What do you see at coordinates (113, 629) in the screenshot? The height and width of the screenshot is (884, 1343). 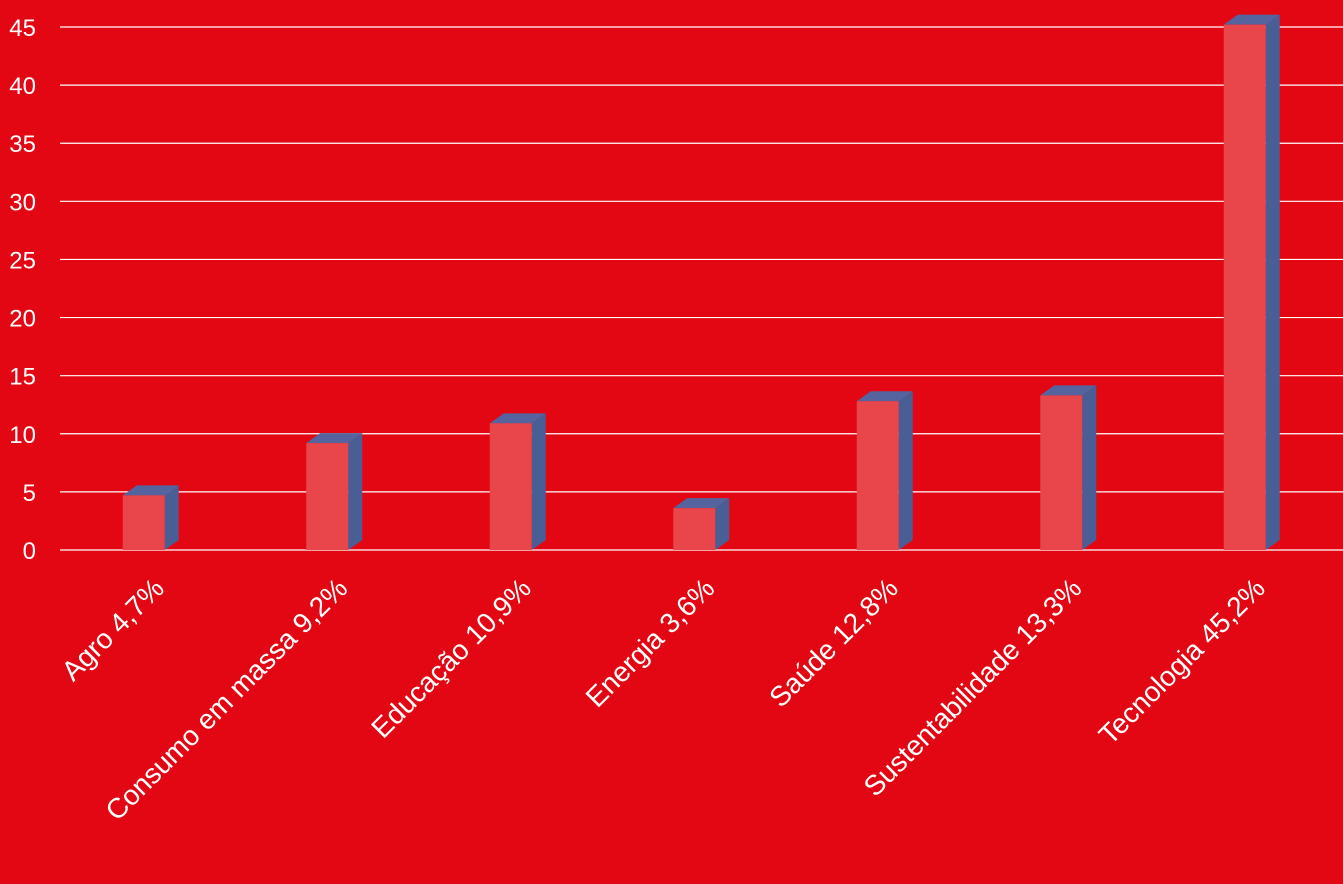 I see `x-tick-label: Agro 4,7%` at bounding box center [113, 629].